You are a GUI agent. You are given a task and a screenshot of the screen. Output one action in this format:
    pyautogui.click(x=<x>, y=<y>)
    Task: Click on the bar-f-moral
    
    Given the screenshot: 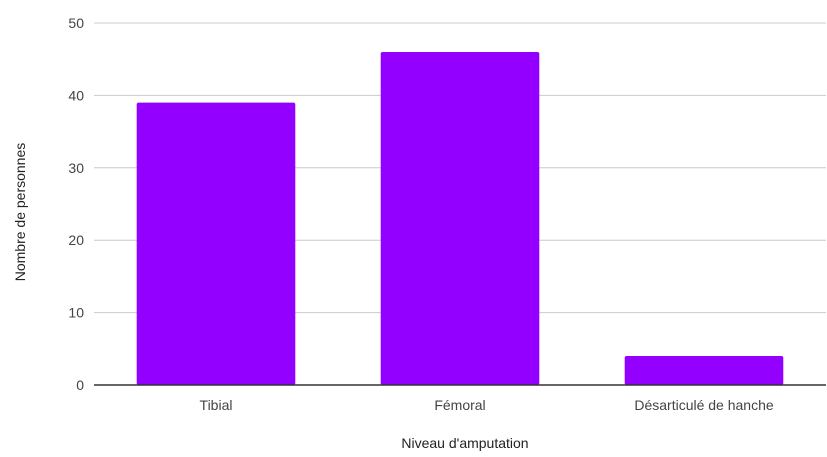 What is the action you would take?
    pyautogui.click(x=460, y=218)
    